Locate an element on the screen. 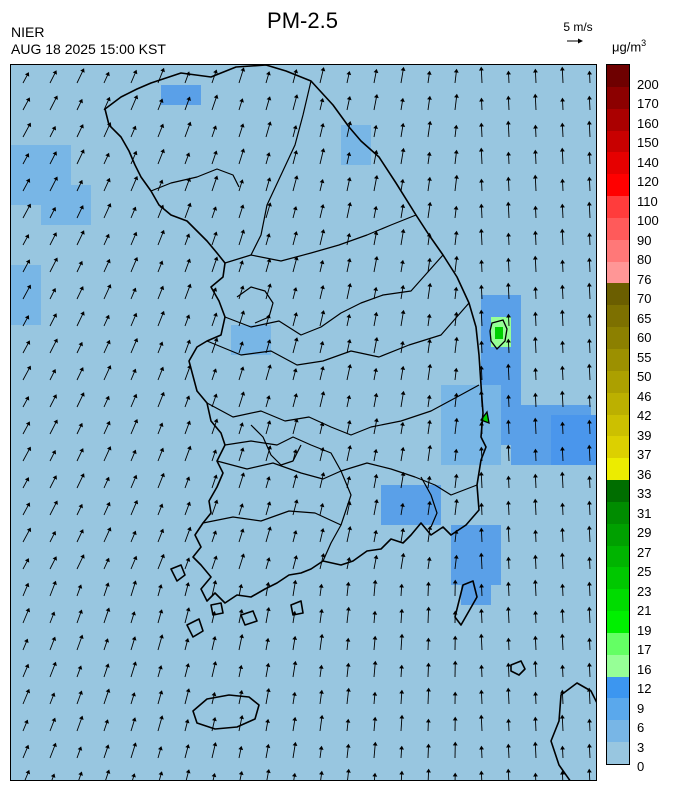 The image size is (673, 795). legend-tick-label: 150 is located at coordinates (648, 143).